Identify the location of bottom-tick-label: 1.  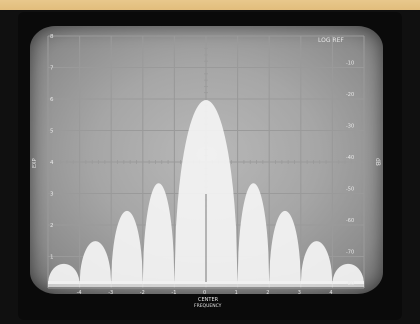
(236, 292).